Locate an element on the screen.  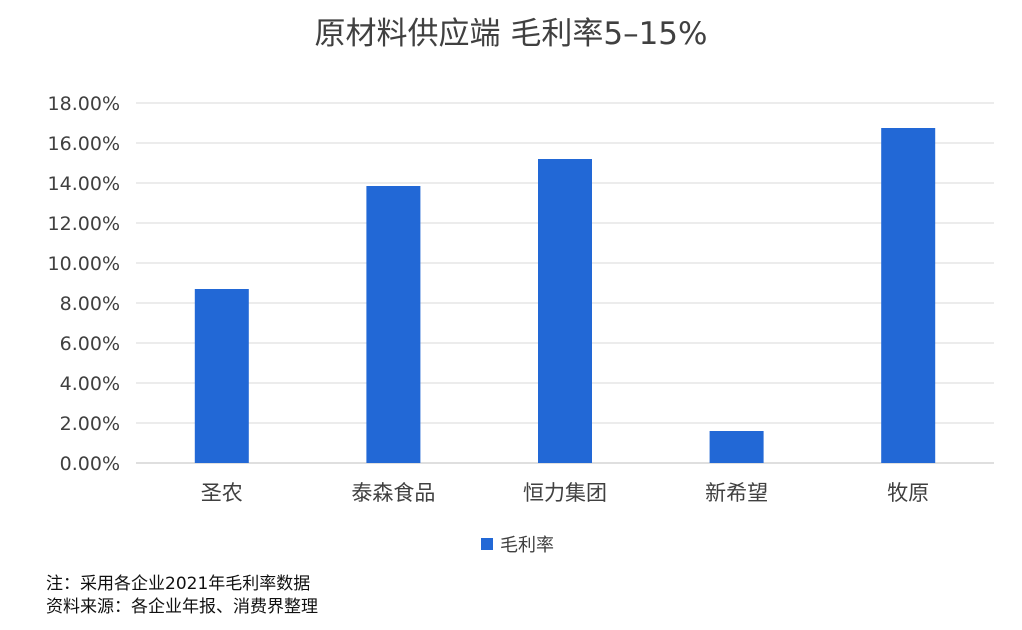
y-tick-label: 4.00% is located at coordinates (90, 384).